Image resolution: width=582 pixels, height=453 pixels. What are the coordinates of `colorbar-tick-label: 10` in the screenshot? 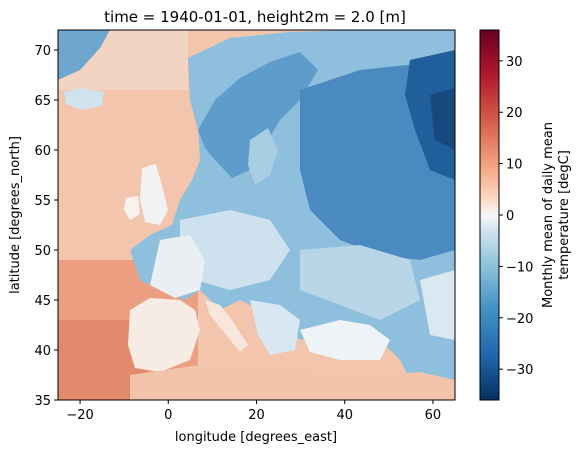 It's located at (514, 165).